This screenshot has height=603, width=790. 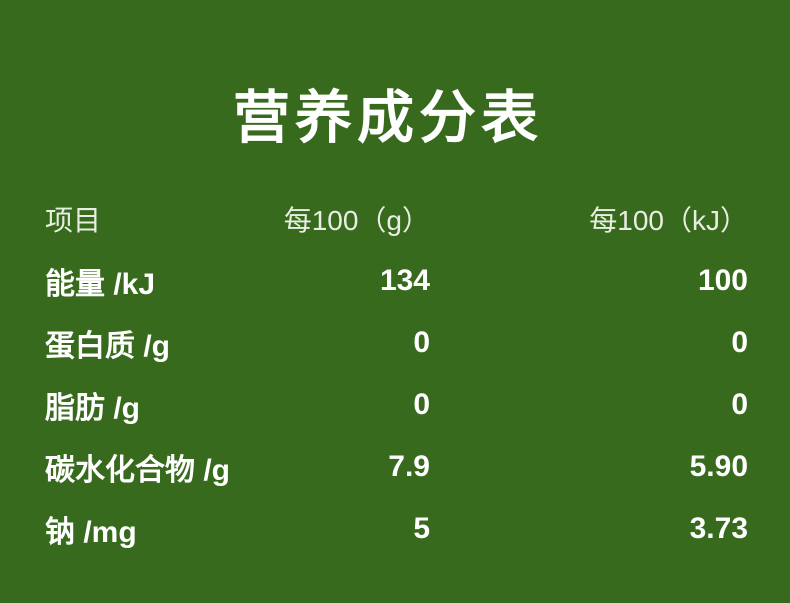 What do you see at coordinates (722, 280) in the screenshot?
I see `value-per-100kj: 100` at bounding box center [722, 280].